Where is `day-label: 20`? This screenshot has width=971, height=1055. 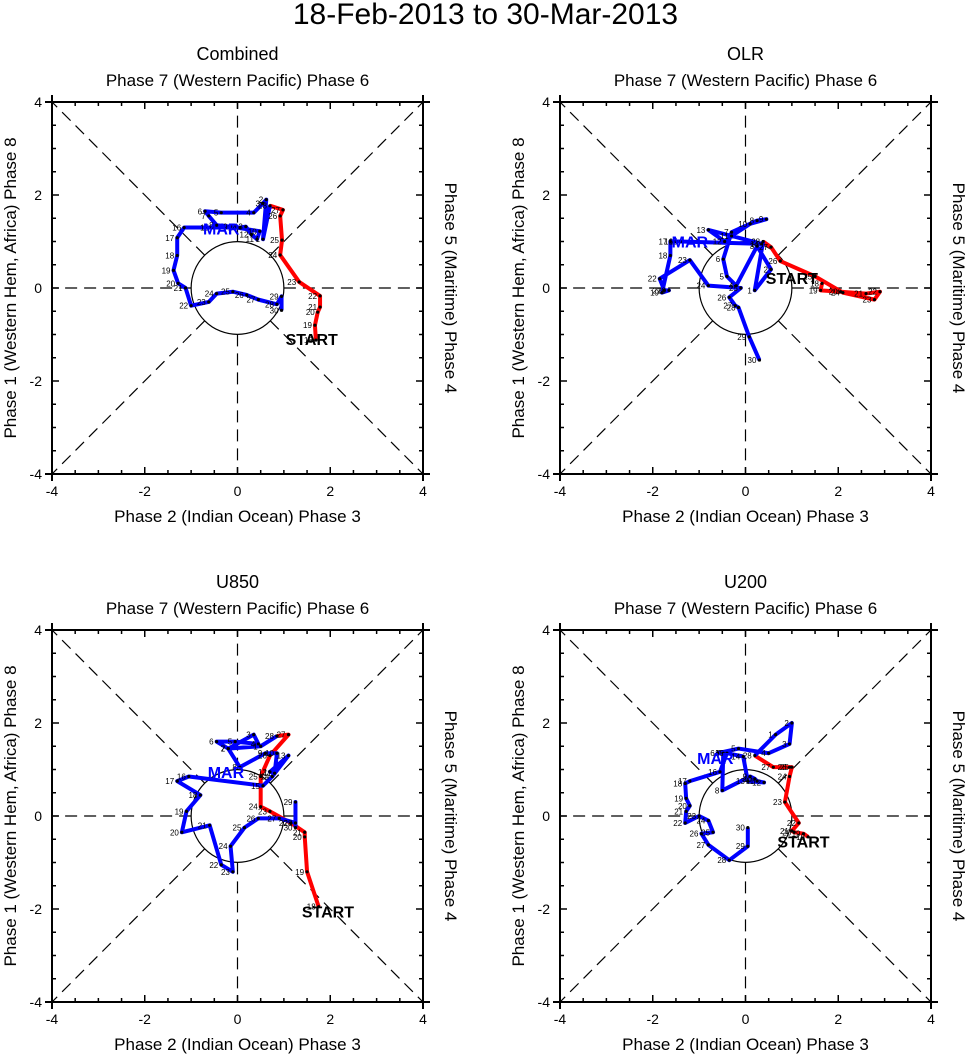 day-label: 20 is located at coordinates (661, 290).